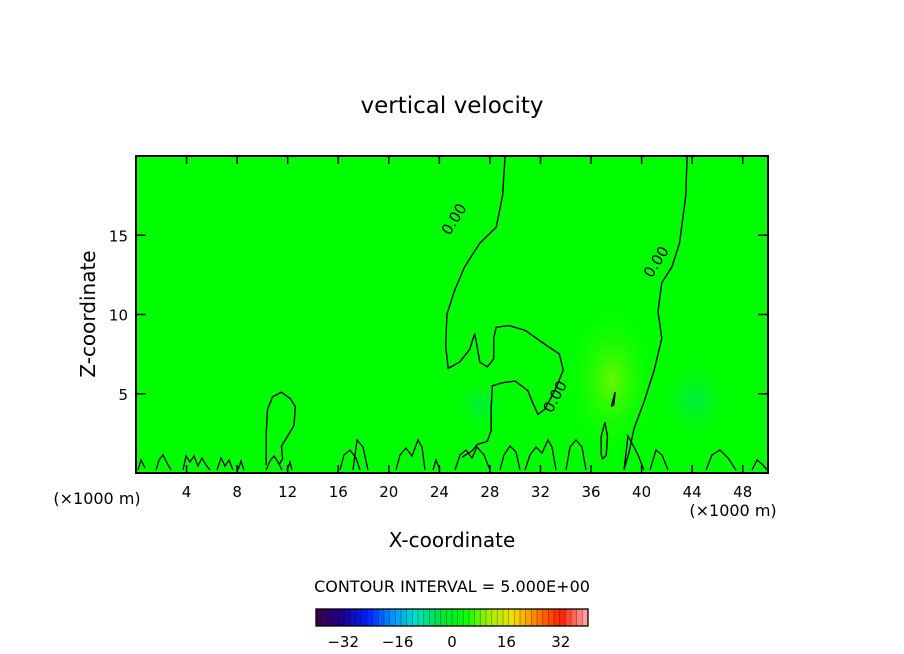  Describe the element at coordinates (452, 586) in the screenshot. I see `contour-interval-text: CONTOUR INTERVAL = 5.000E+00` at that location.